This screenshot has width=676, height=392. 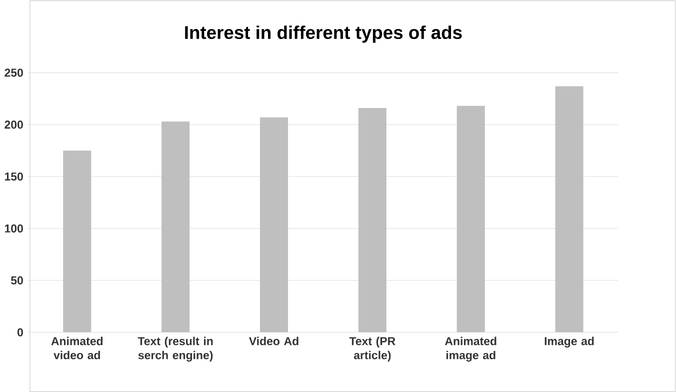 What do you see at coordinates (470, 349) in the screenshot?
I see `x-tick-label: Animated image ad` at bounding box center [470, 349].